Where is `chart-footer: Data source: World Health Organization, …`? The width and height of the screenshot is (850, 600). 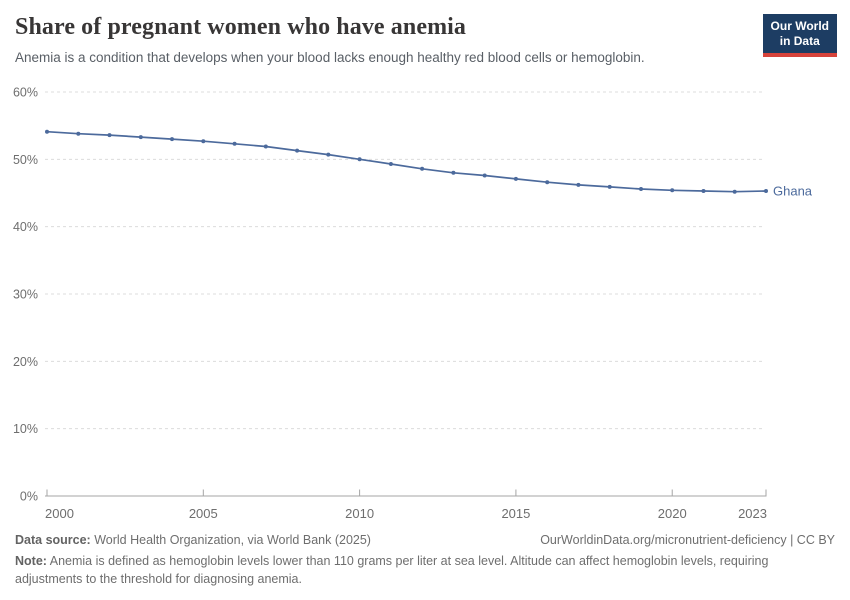
chart-footer: Data source: World Health Organization, … is located at coordinates (425, 559).